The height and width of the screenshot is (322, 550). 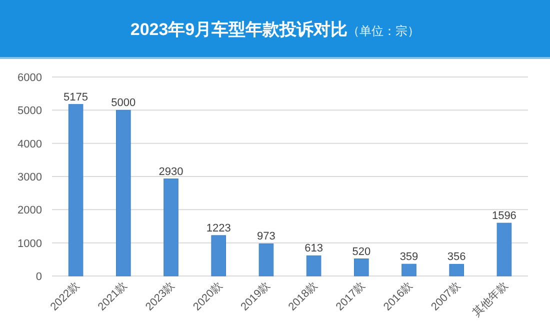 What do you see at coordinates (30, 178) in the screenshot?
I see `ytick: 3000` at bounding box center [30, 178].